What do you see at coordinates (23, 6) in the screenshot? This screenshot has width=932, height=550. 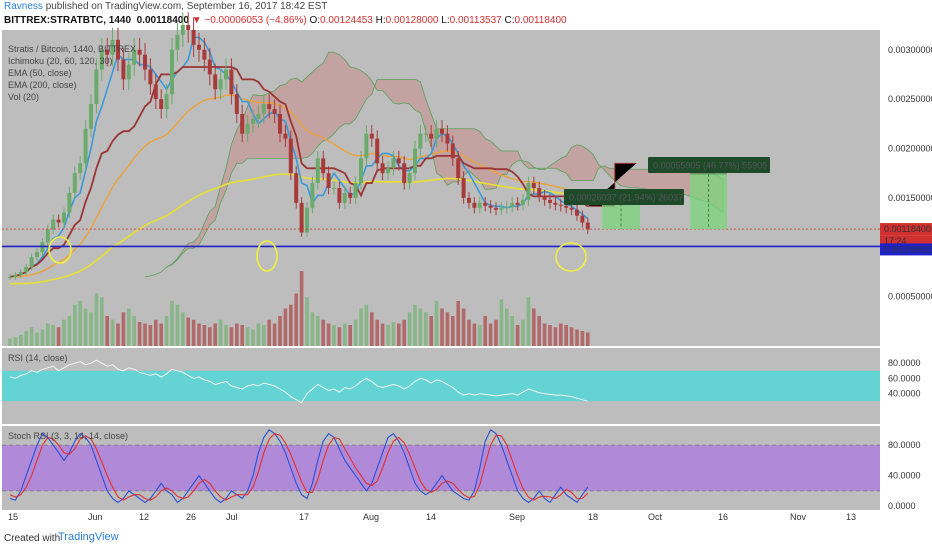 I see `author-name: Ravness` at bounding box center [23, 6].